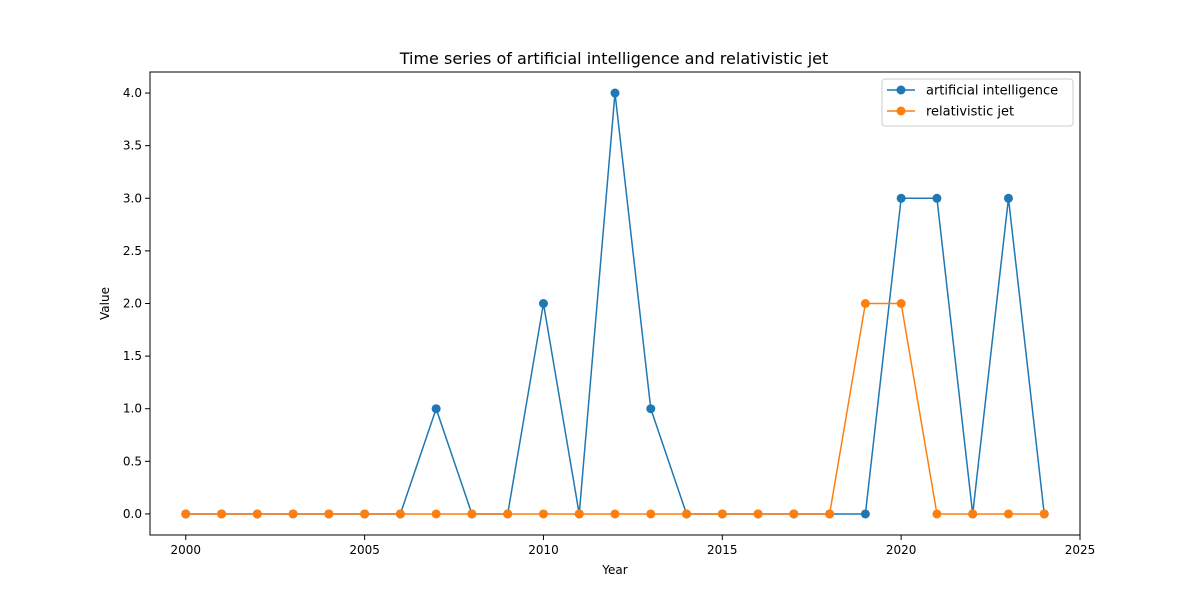 This screenshot has height=600, width=1200. Describe the element at coordinates (992, 91) in the screenshot. I see `legend-label: artificial intelligence` at that location.